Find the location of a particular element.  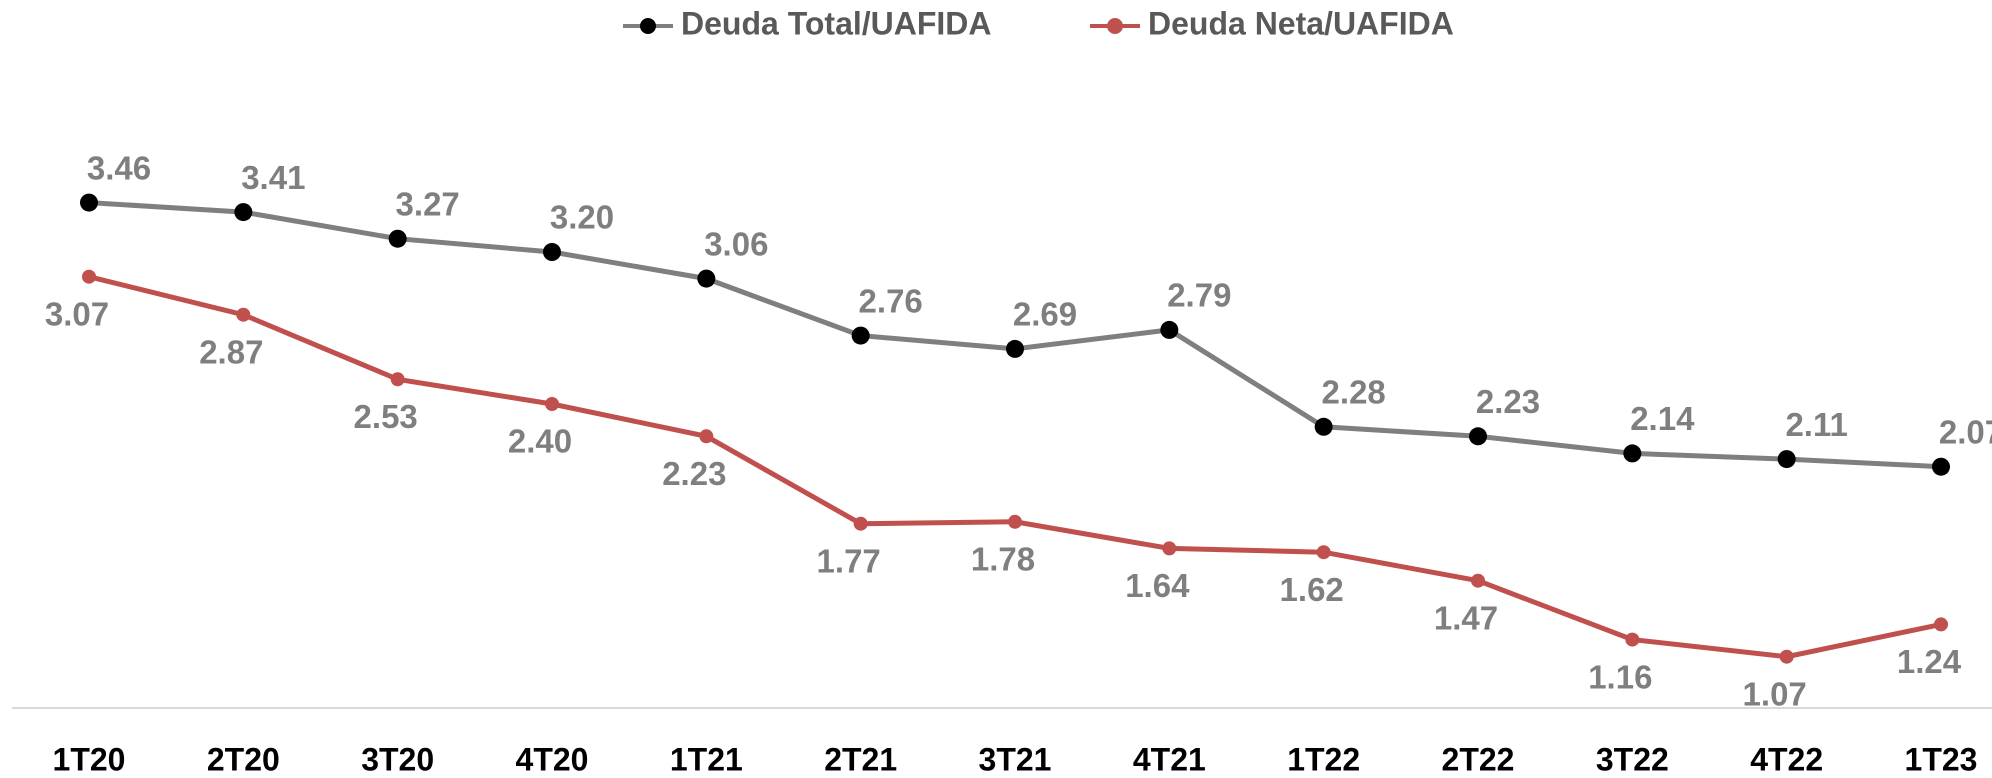

data-label: 1.47 is located at coordinates (1466, 617).